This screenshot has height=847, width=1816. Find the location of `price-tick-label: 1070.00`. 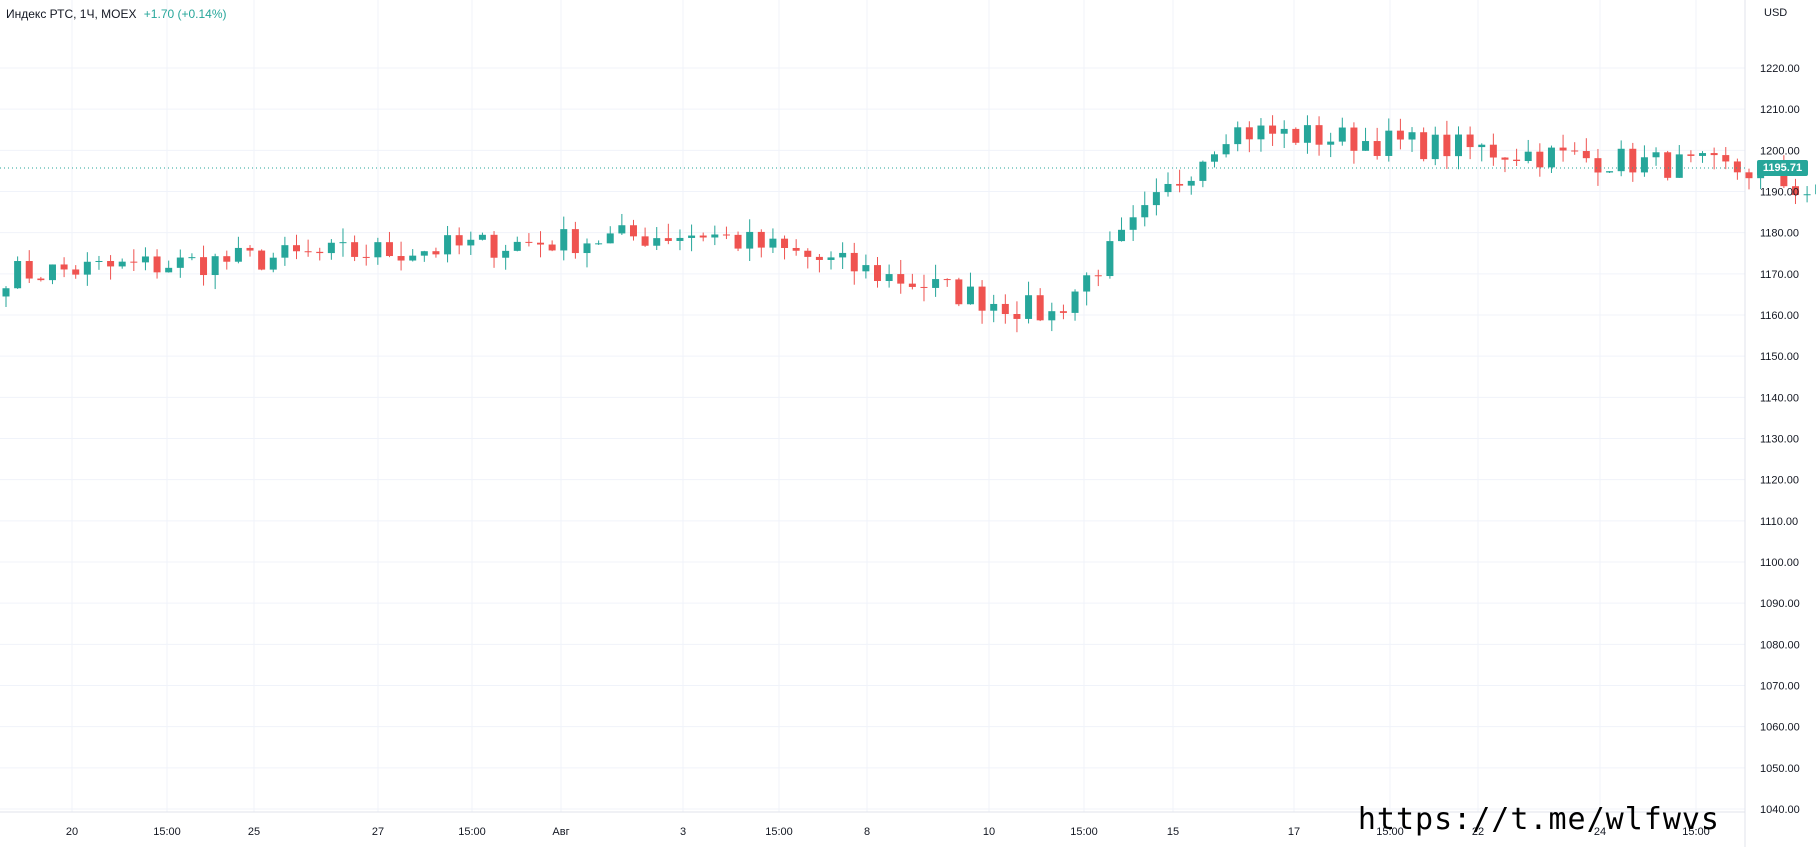

price-tick-label: 1070.00 is located at coordinates (1780, 687).